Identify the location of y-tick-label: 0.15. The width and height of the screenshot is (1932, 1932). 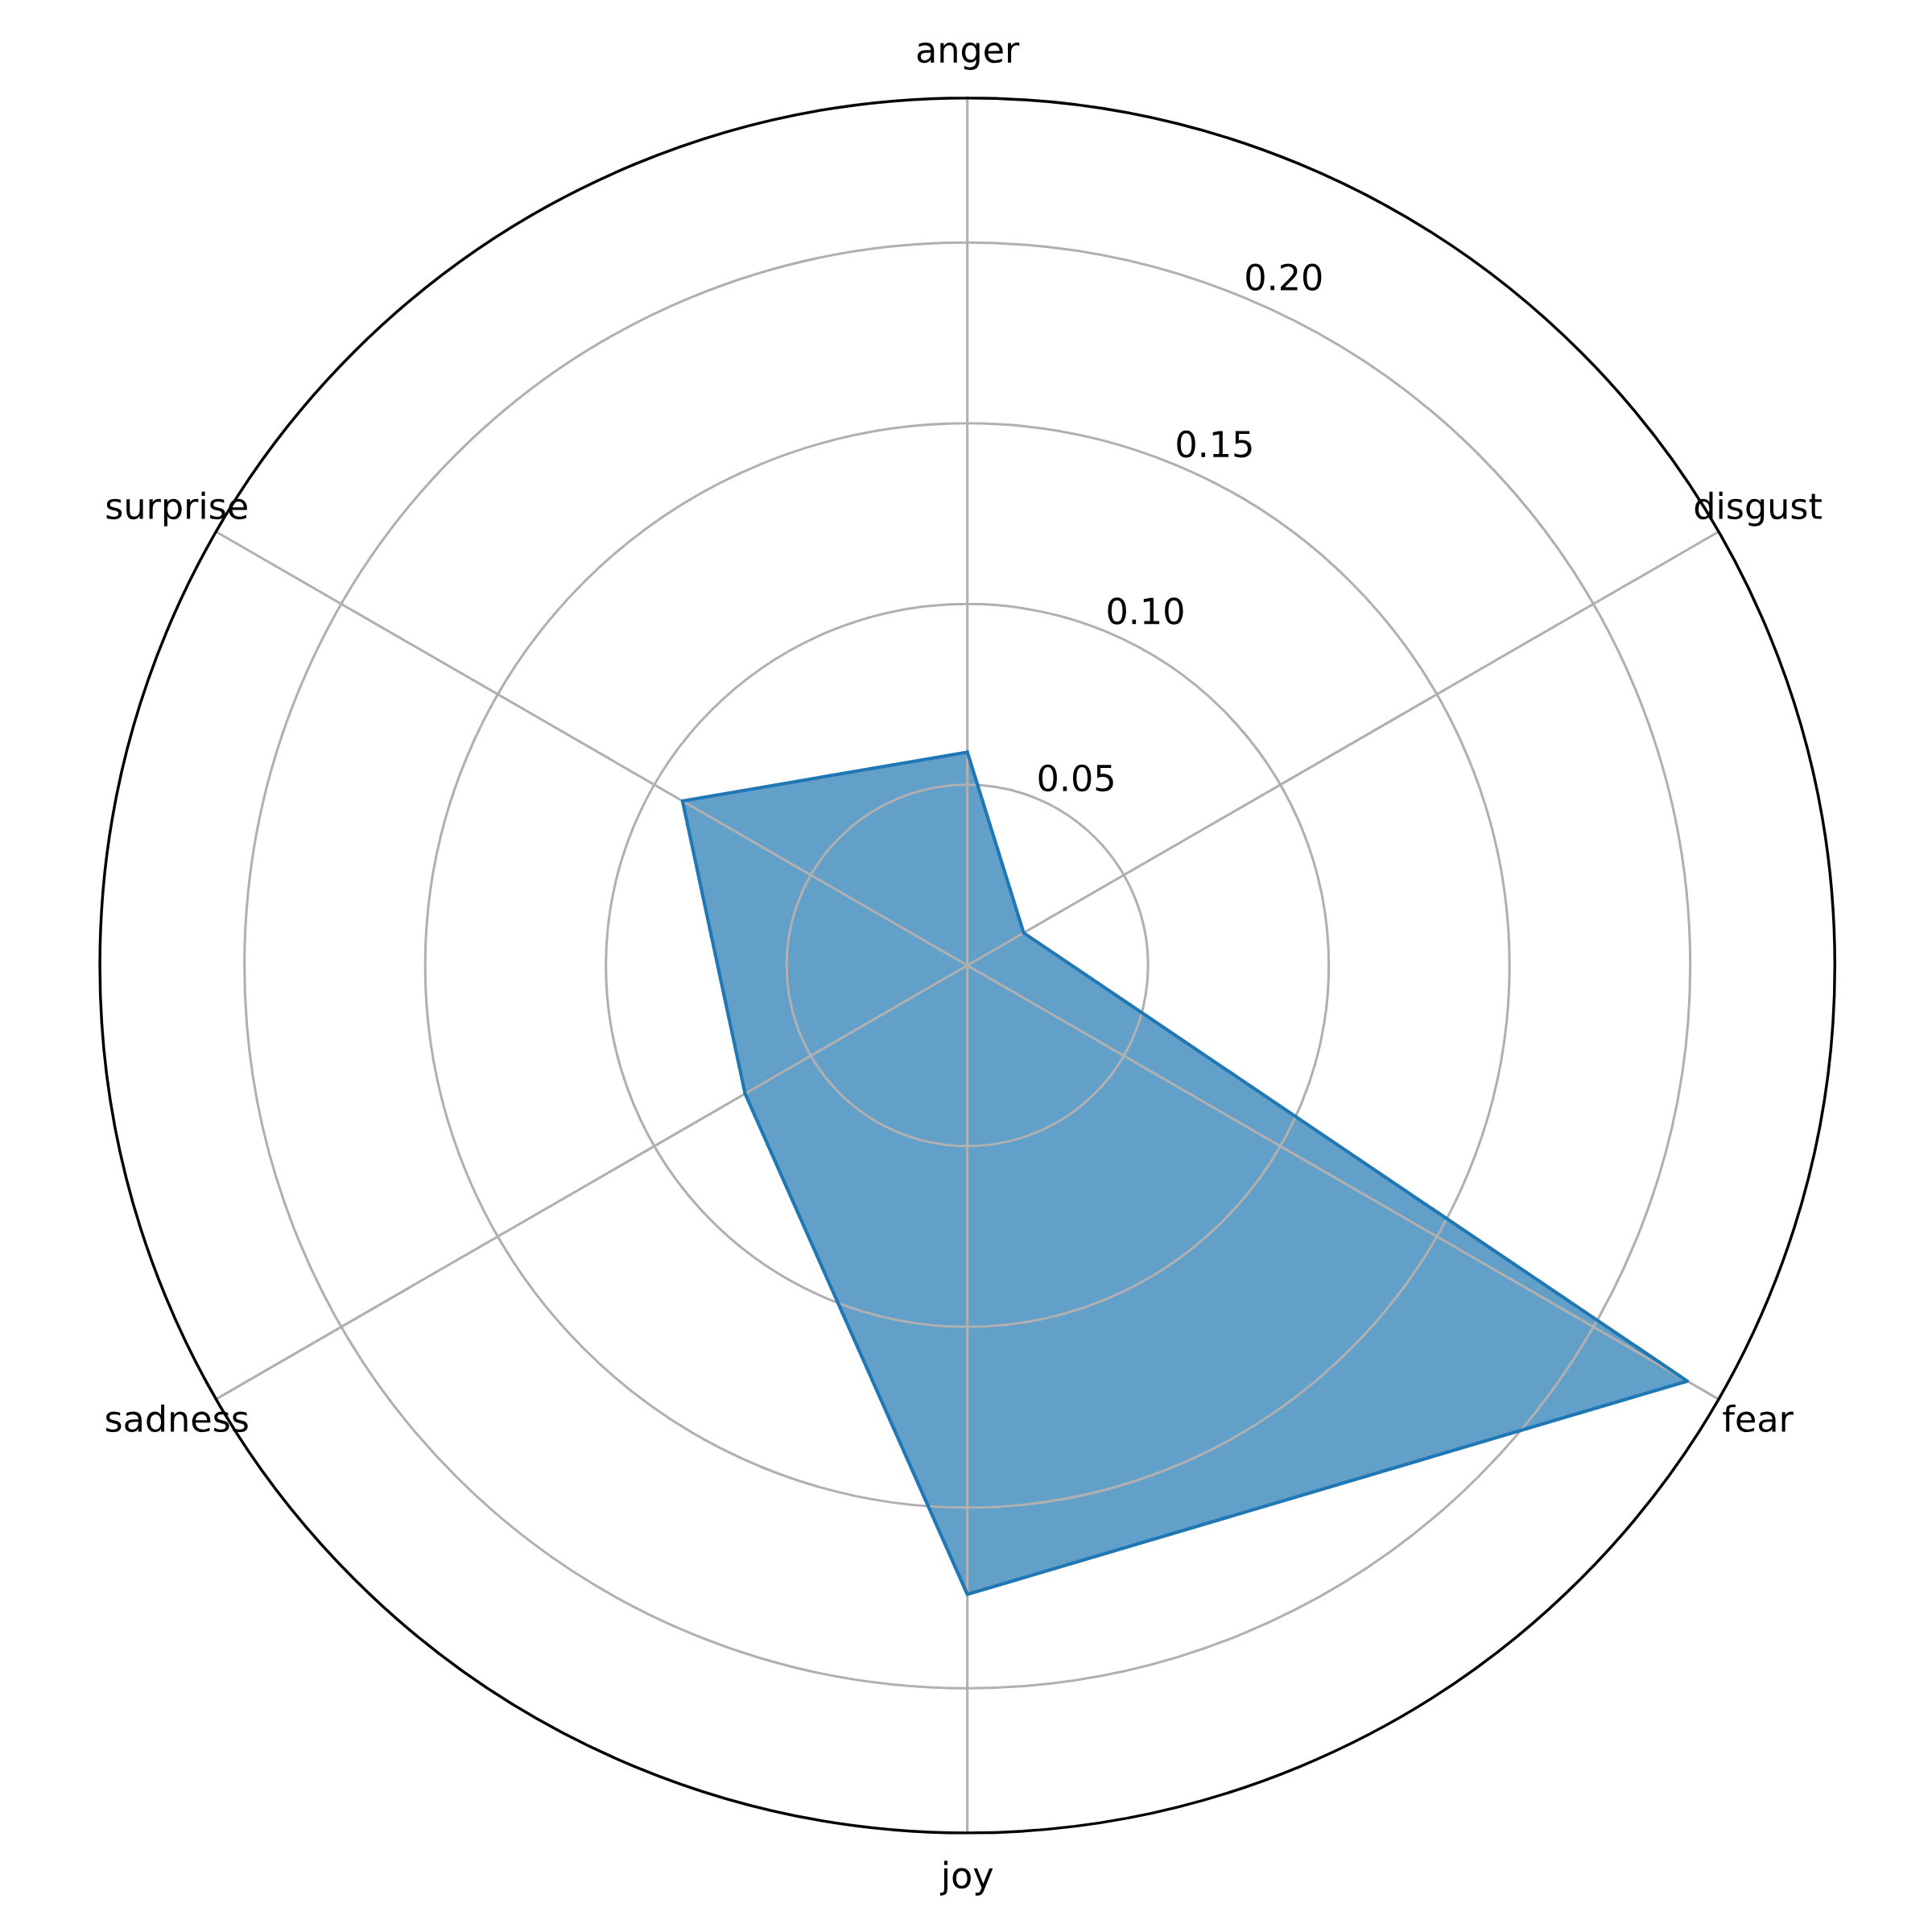
(1214, 444).